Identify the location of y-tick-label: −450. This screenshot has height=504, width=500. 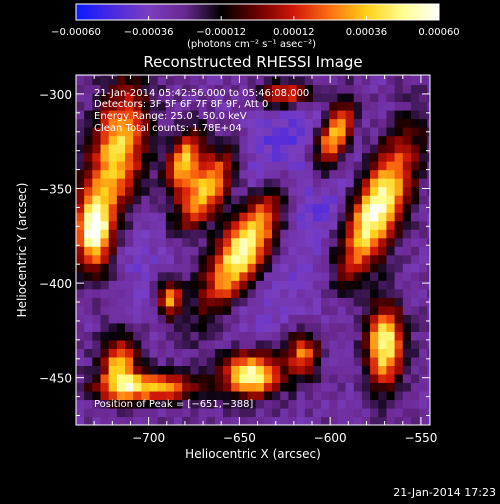
(55, 379).